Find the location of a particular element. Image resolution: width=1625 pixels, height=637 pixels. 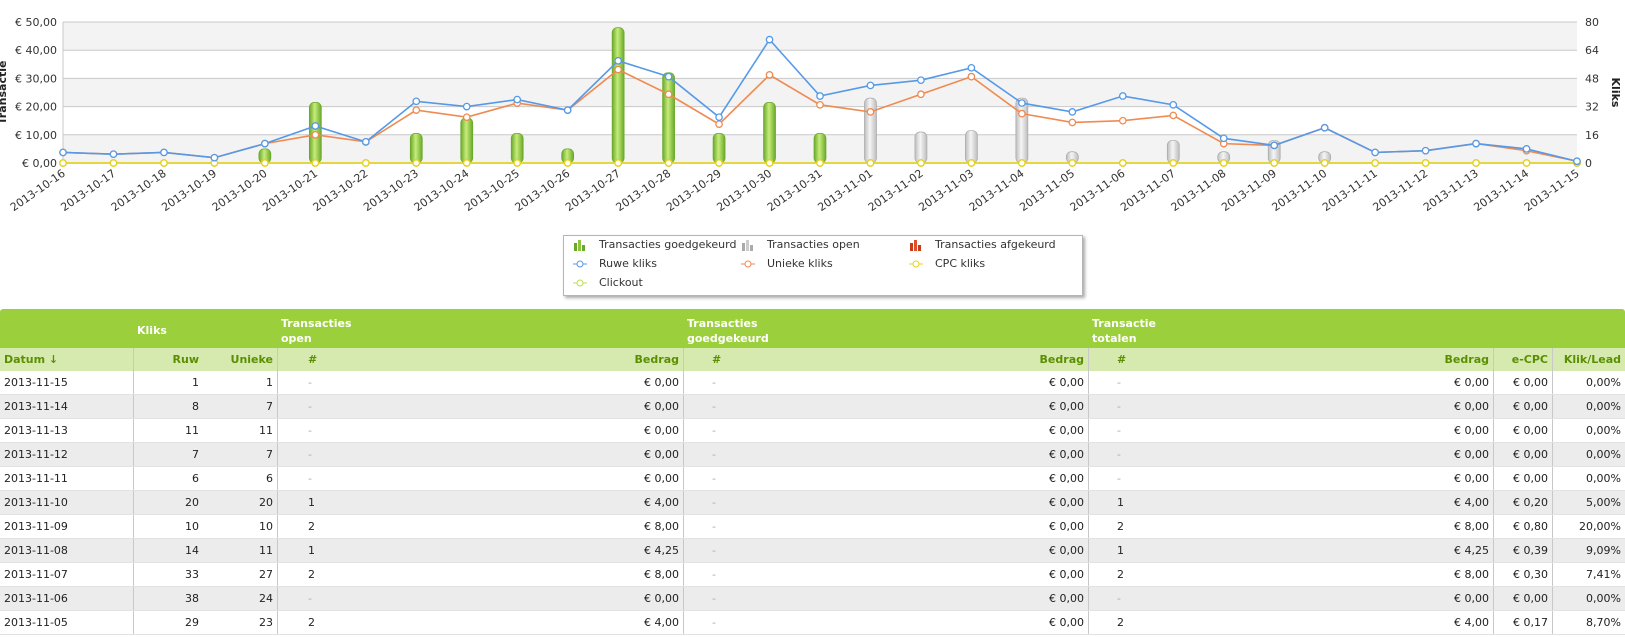

y-right-tick-label: 0 is located at coordinates (1588, 163).